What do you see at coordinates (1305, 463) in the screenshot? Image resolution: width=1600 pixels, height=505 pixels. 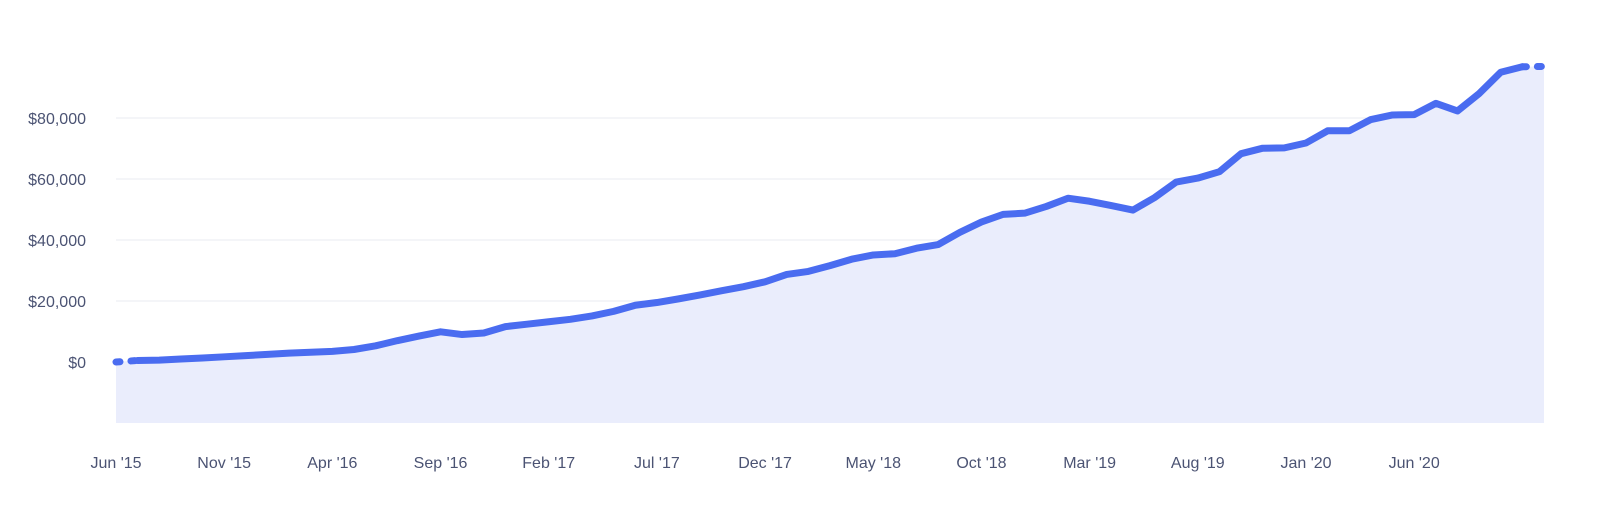 I see `x-tick-label: Jan '20` at bounding box center [1305, 463].